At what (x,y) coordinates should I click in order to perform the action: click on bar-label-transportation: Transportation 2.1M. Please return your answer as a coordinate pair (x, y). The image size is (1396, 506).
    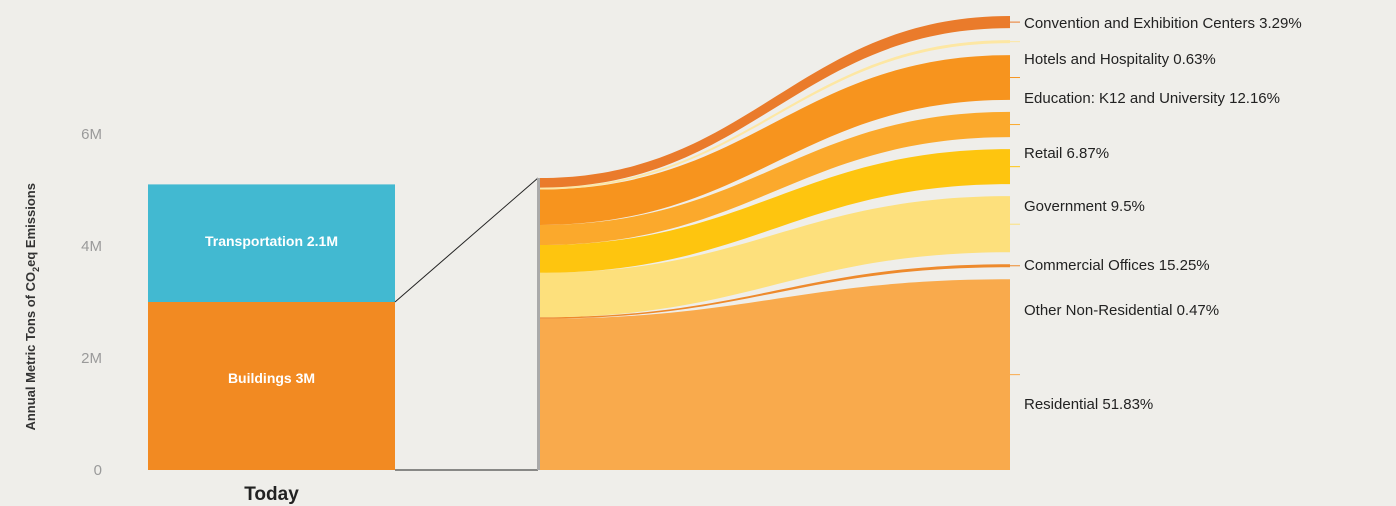
    Looking at the image, I should click on (271, 241).